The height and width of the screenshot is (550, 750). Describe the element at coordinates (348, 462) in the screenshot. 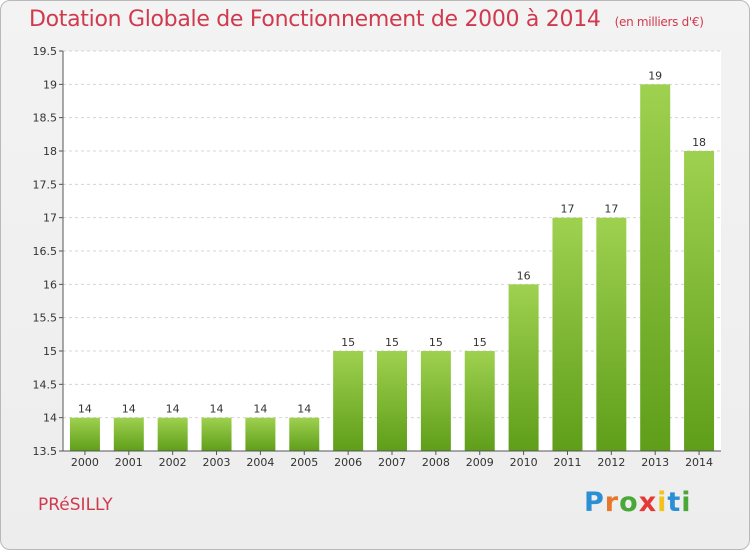

I see `x-tick-label: 2006` at that location.